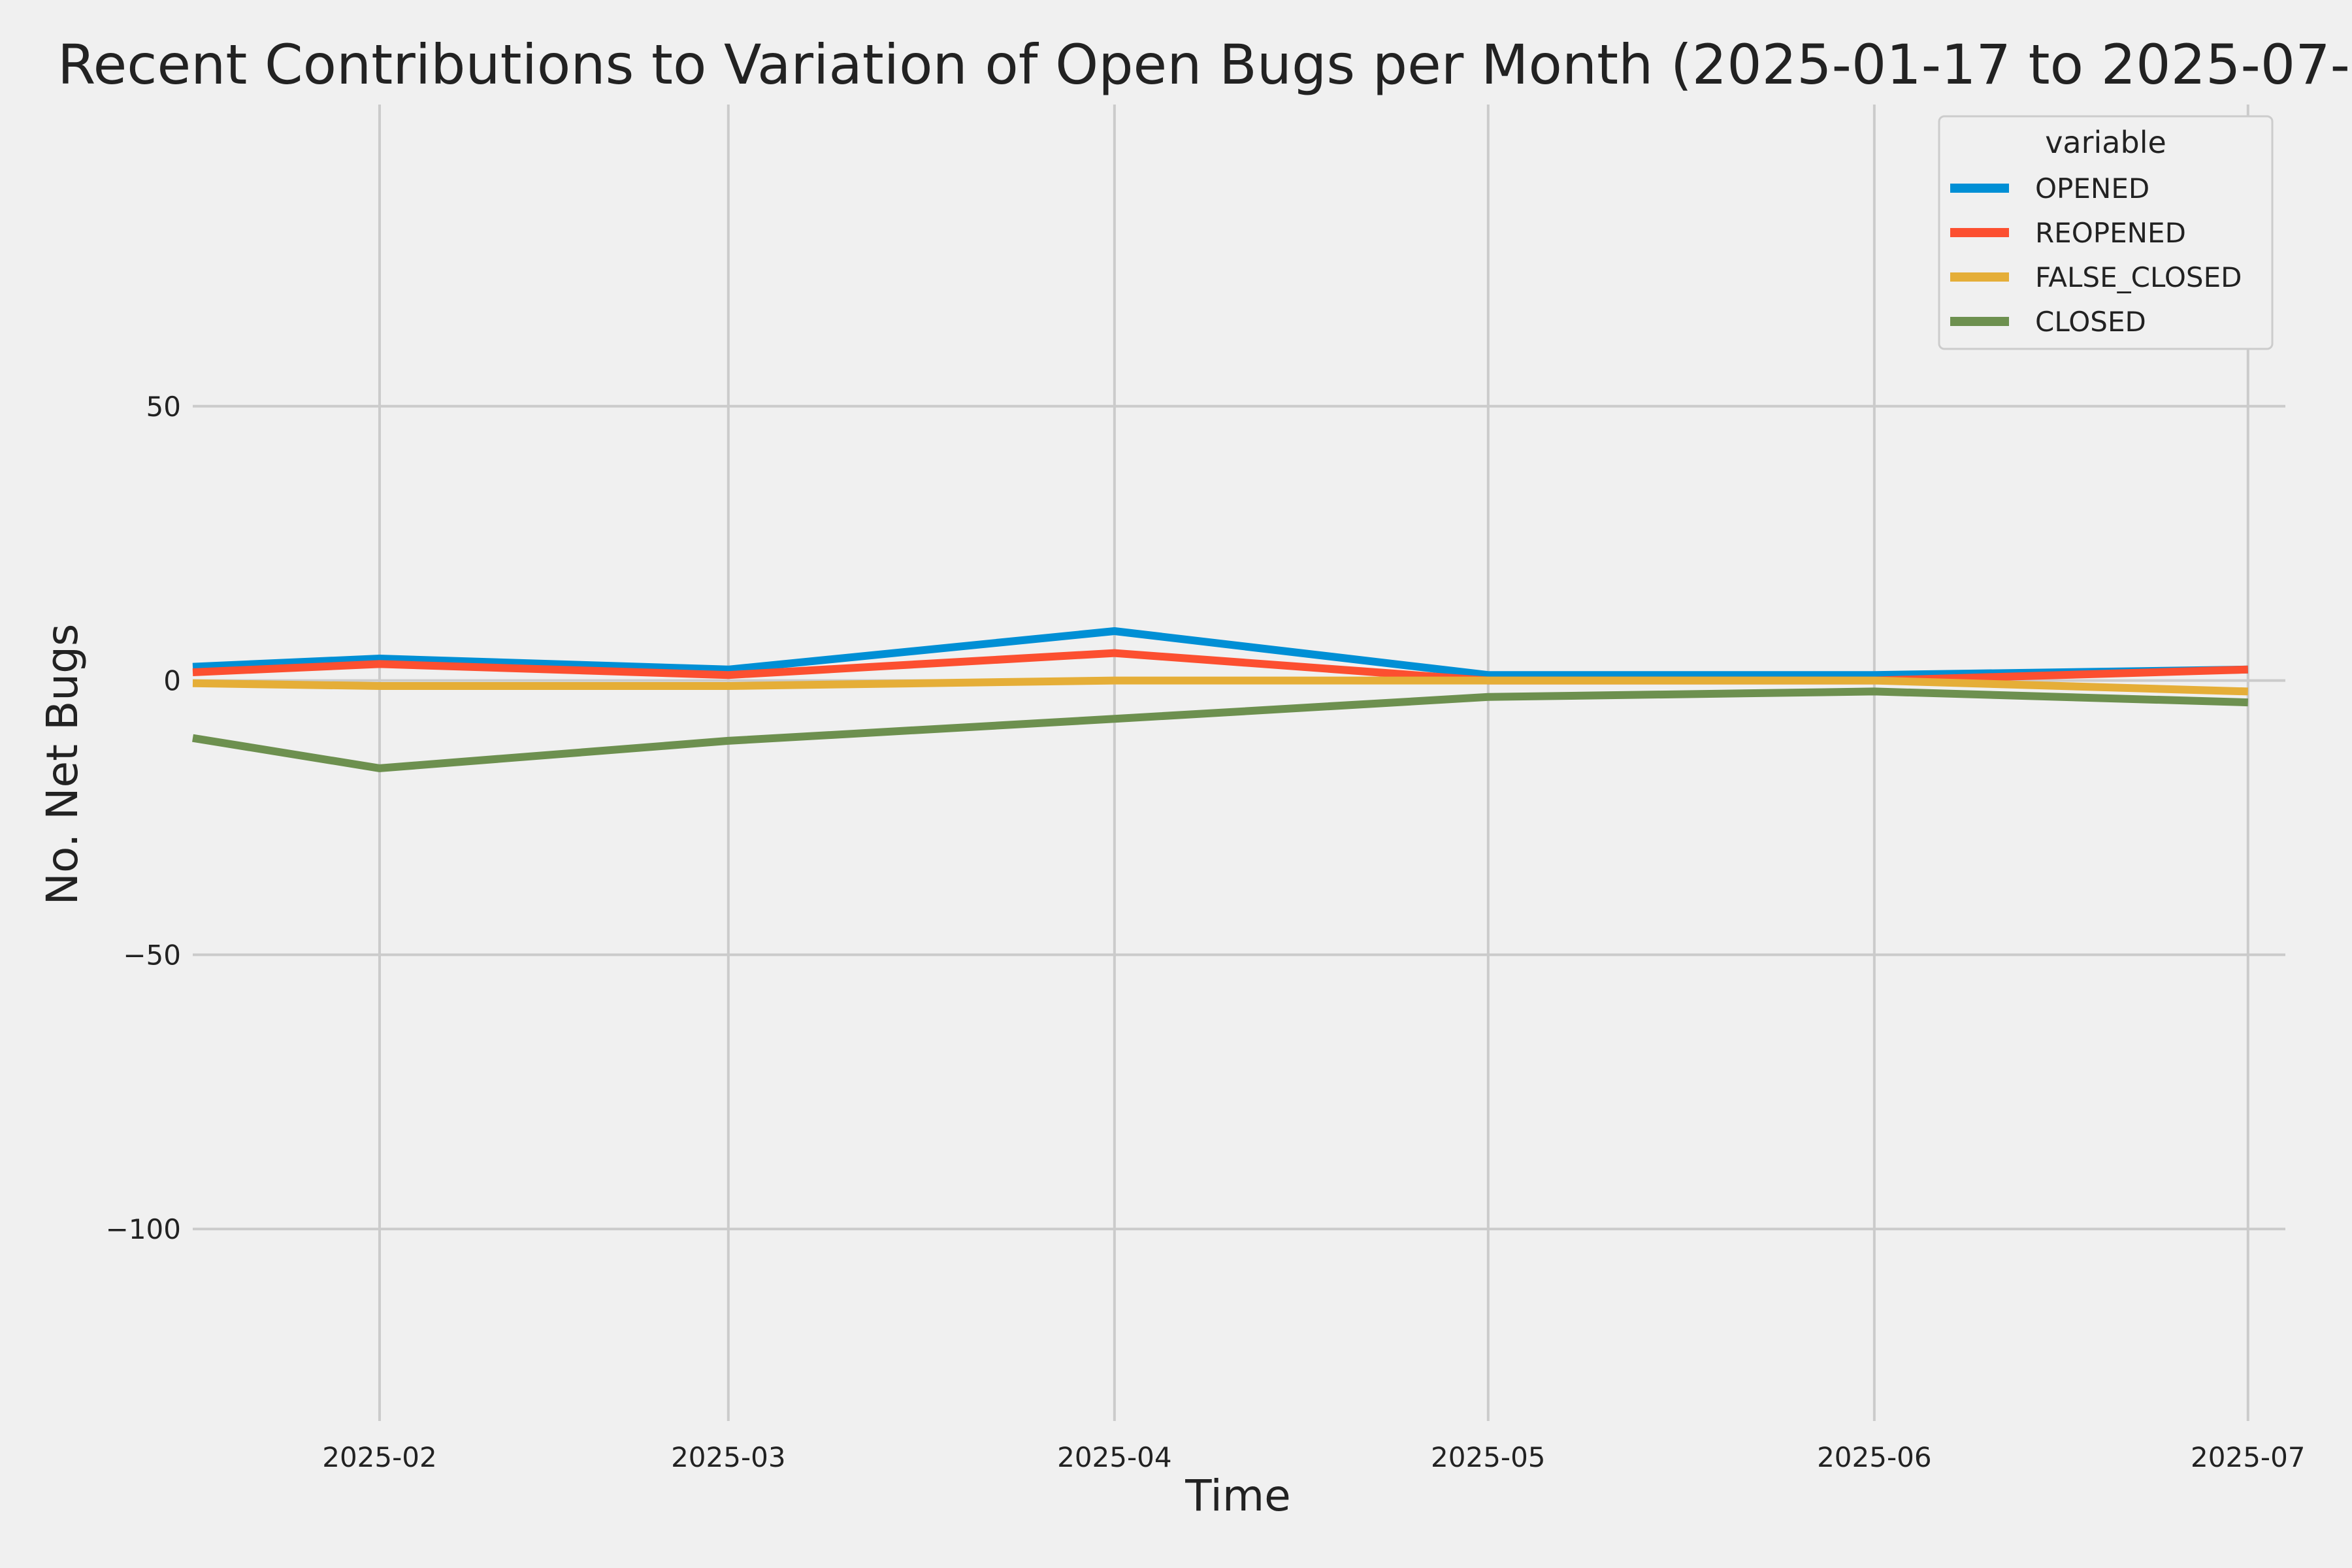 This screenshot has width=2352, height=1568. What do you see at coordinates (172, 681) in the screenshot?
I see `y-tick-label: 0` at bounding box center [172, 681].